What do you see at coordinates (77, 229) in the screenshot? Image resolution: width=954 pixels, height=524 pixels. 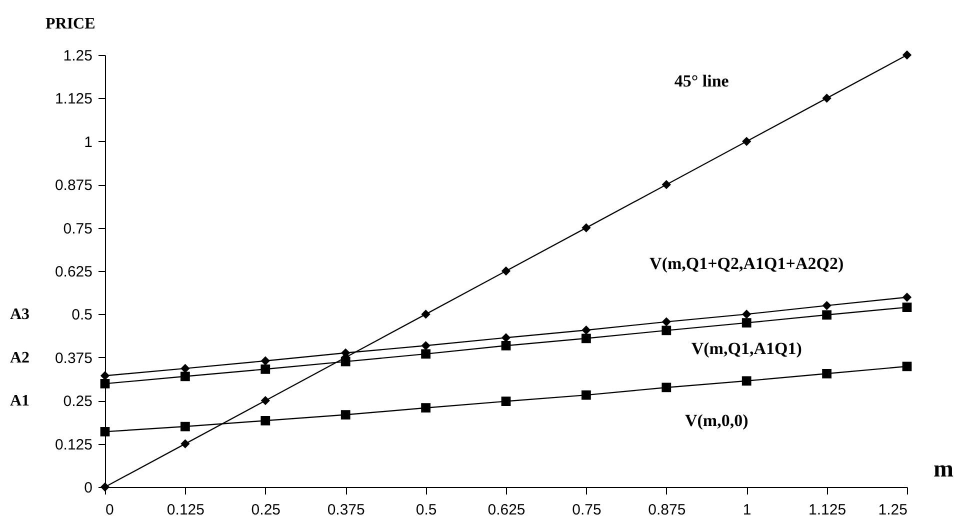 I see `y-tick-label: 0.75` at bounding box center [77, 229].